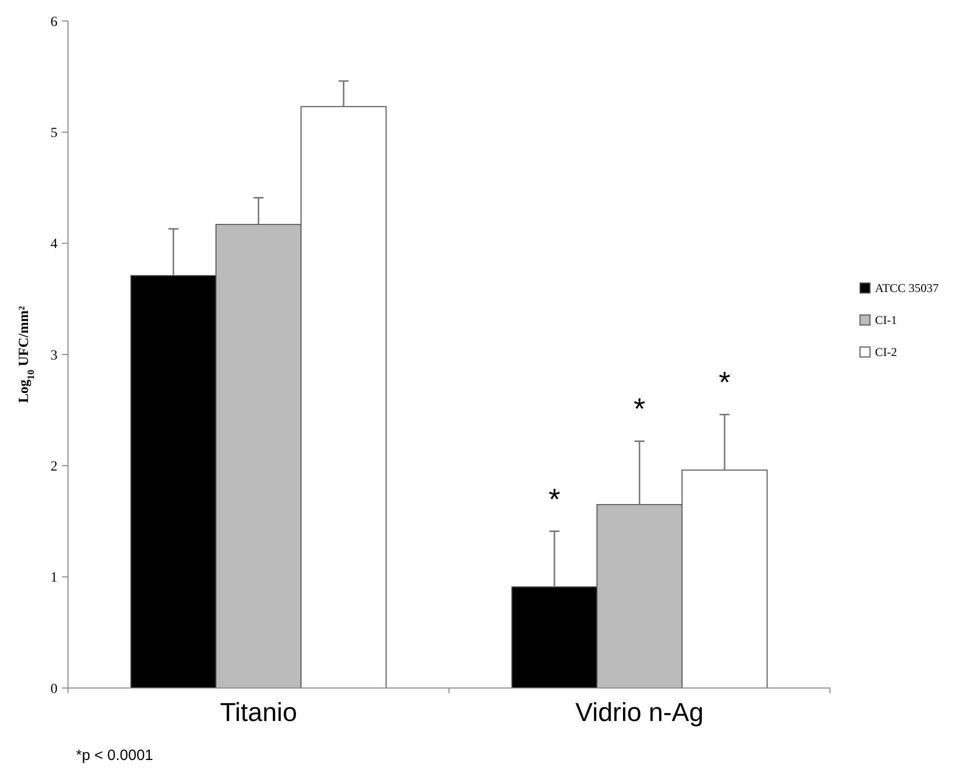 This screenshot has width=968, height=772. What do you see at coordinates (259, 712) in the screenshot?
I see `x-tick-label: Titanio` at bounding box center [259, 712].